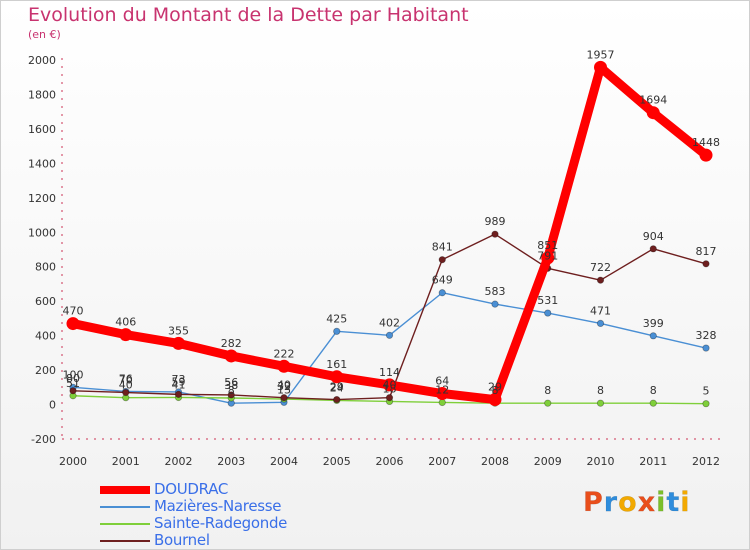 The width and height of the screenshot is (750, 550). Describe the element at coordinates (284, 461) in the screenshot. I see `x-tick-label: 2004` at that location.